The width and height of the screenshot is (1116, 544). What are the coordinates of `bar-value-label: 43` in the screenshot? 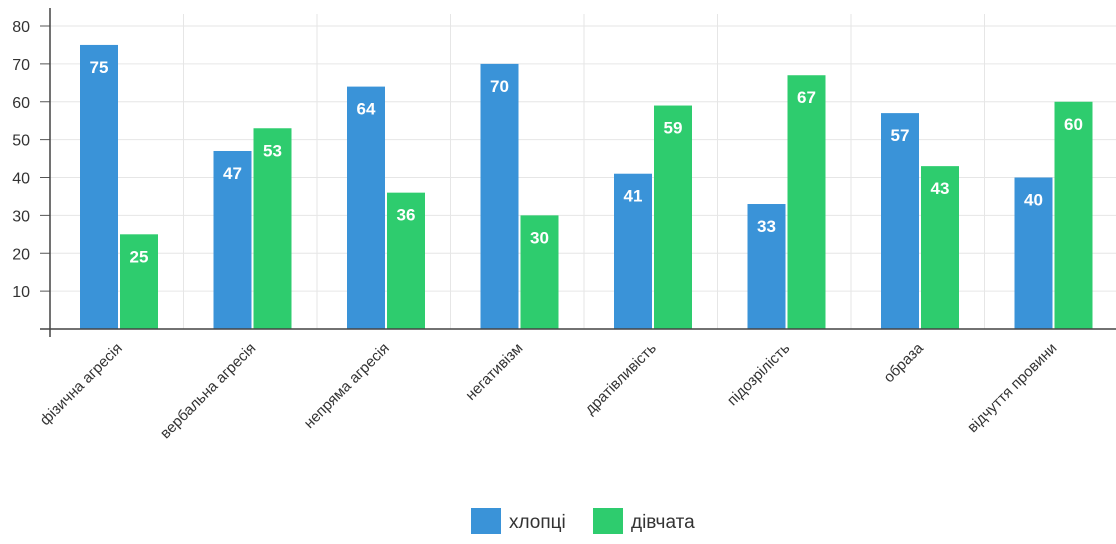 It's located at (940, 188).